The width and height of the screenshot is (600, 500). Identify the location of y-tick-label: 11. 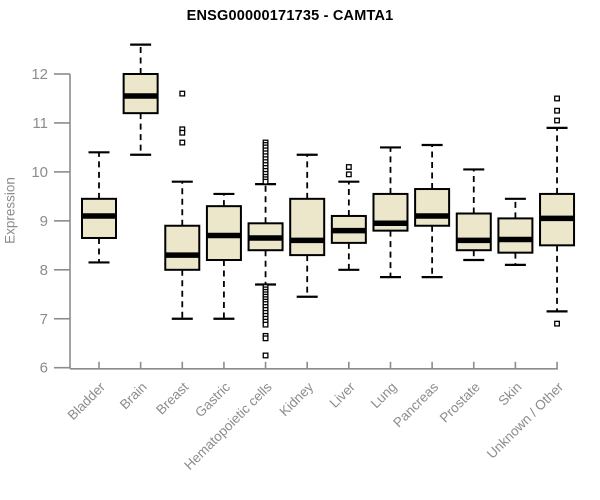
(40, 123).